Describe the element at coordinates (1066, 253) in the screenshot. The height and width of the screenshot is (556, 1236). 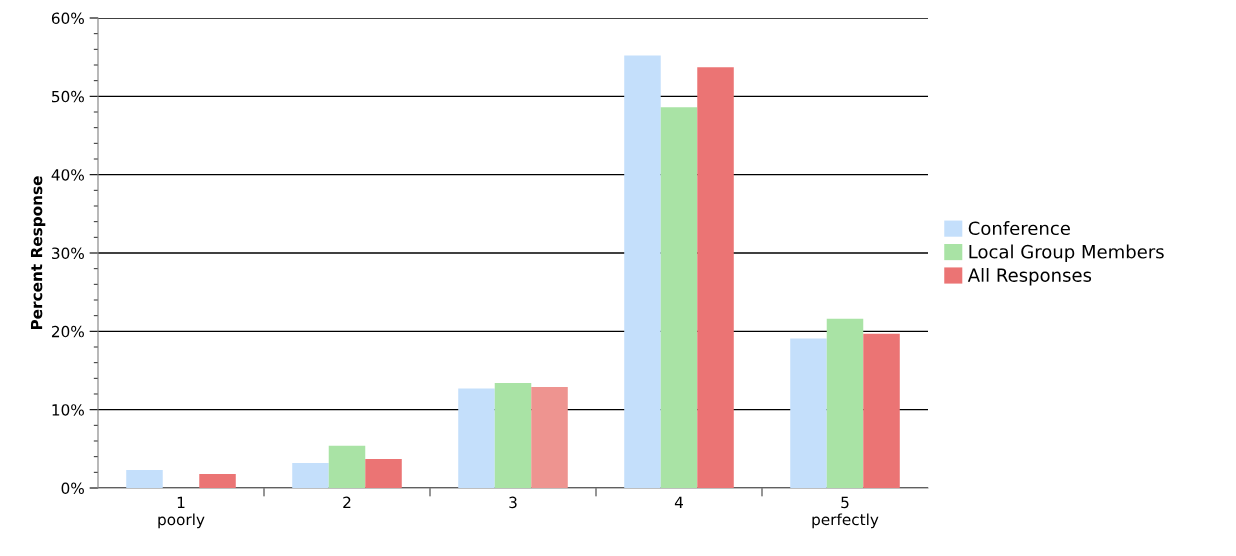
I see `legend-label: Local Group Members` at that location.